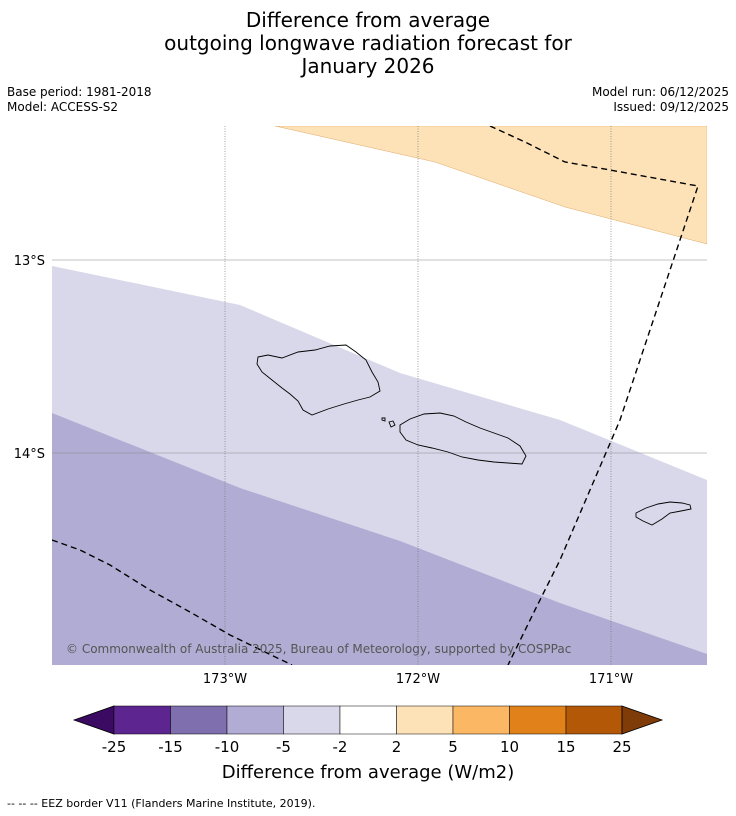 This screenshot has height=816, width=736. What do you see at coordinates (172, 602) in the screenshot?
I see `eez-border-southwest` at bounding box center [172, 602].